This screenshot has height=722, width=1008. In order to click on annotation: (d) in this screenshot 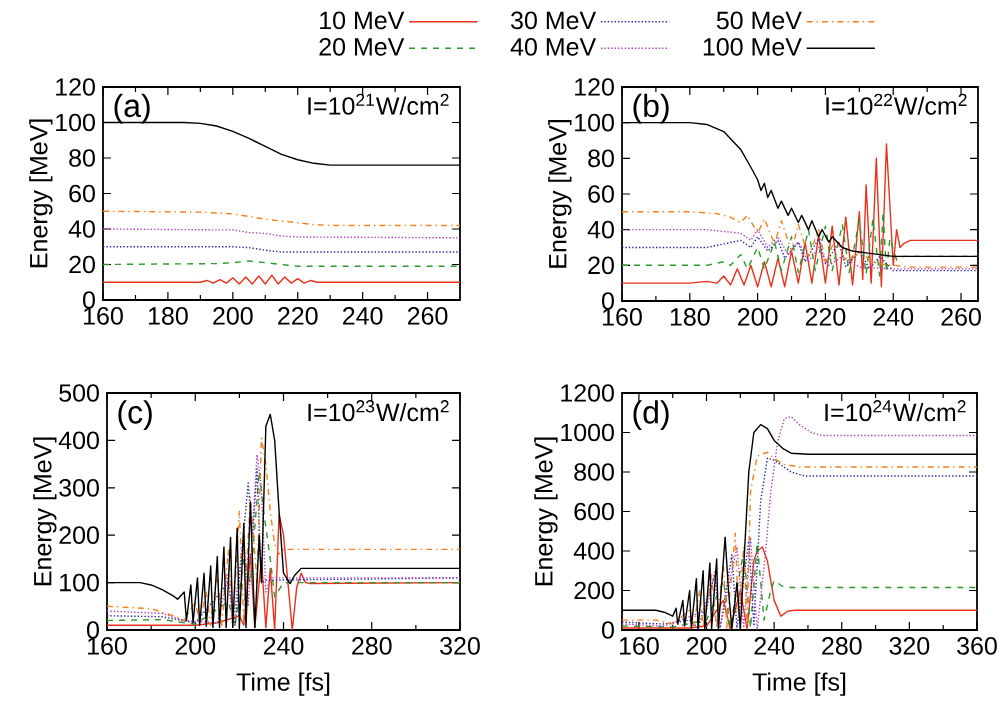, I will do `click(651, 415)`.